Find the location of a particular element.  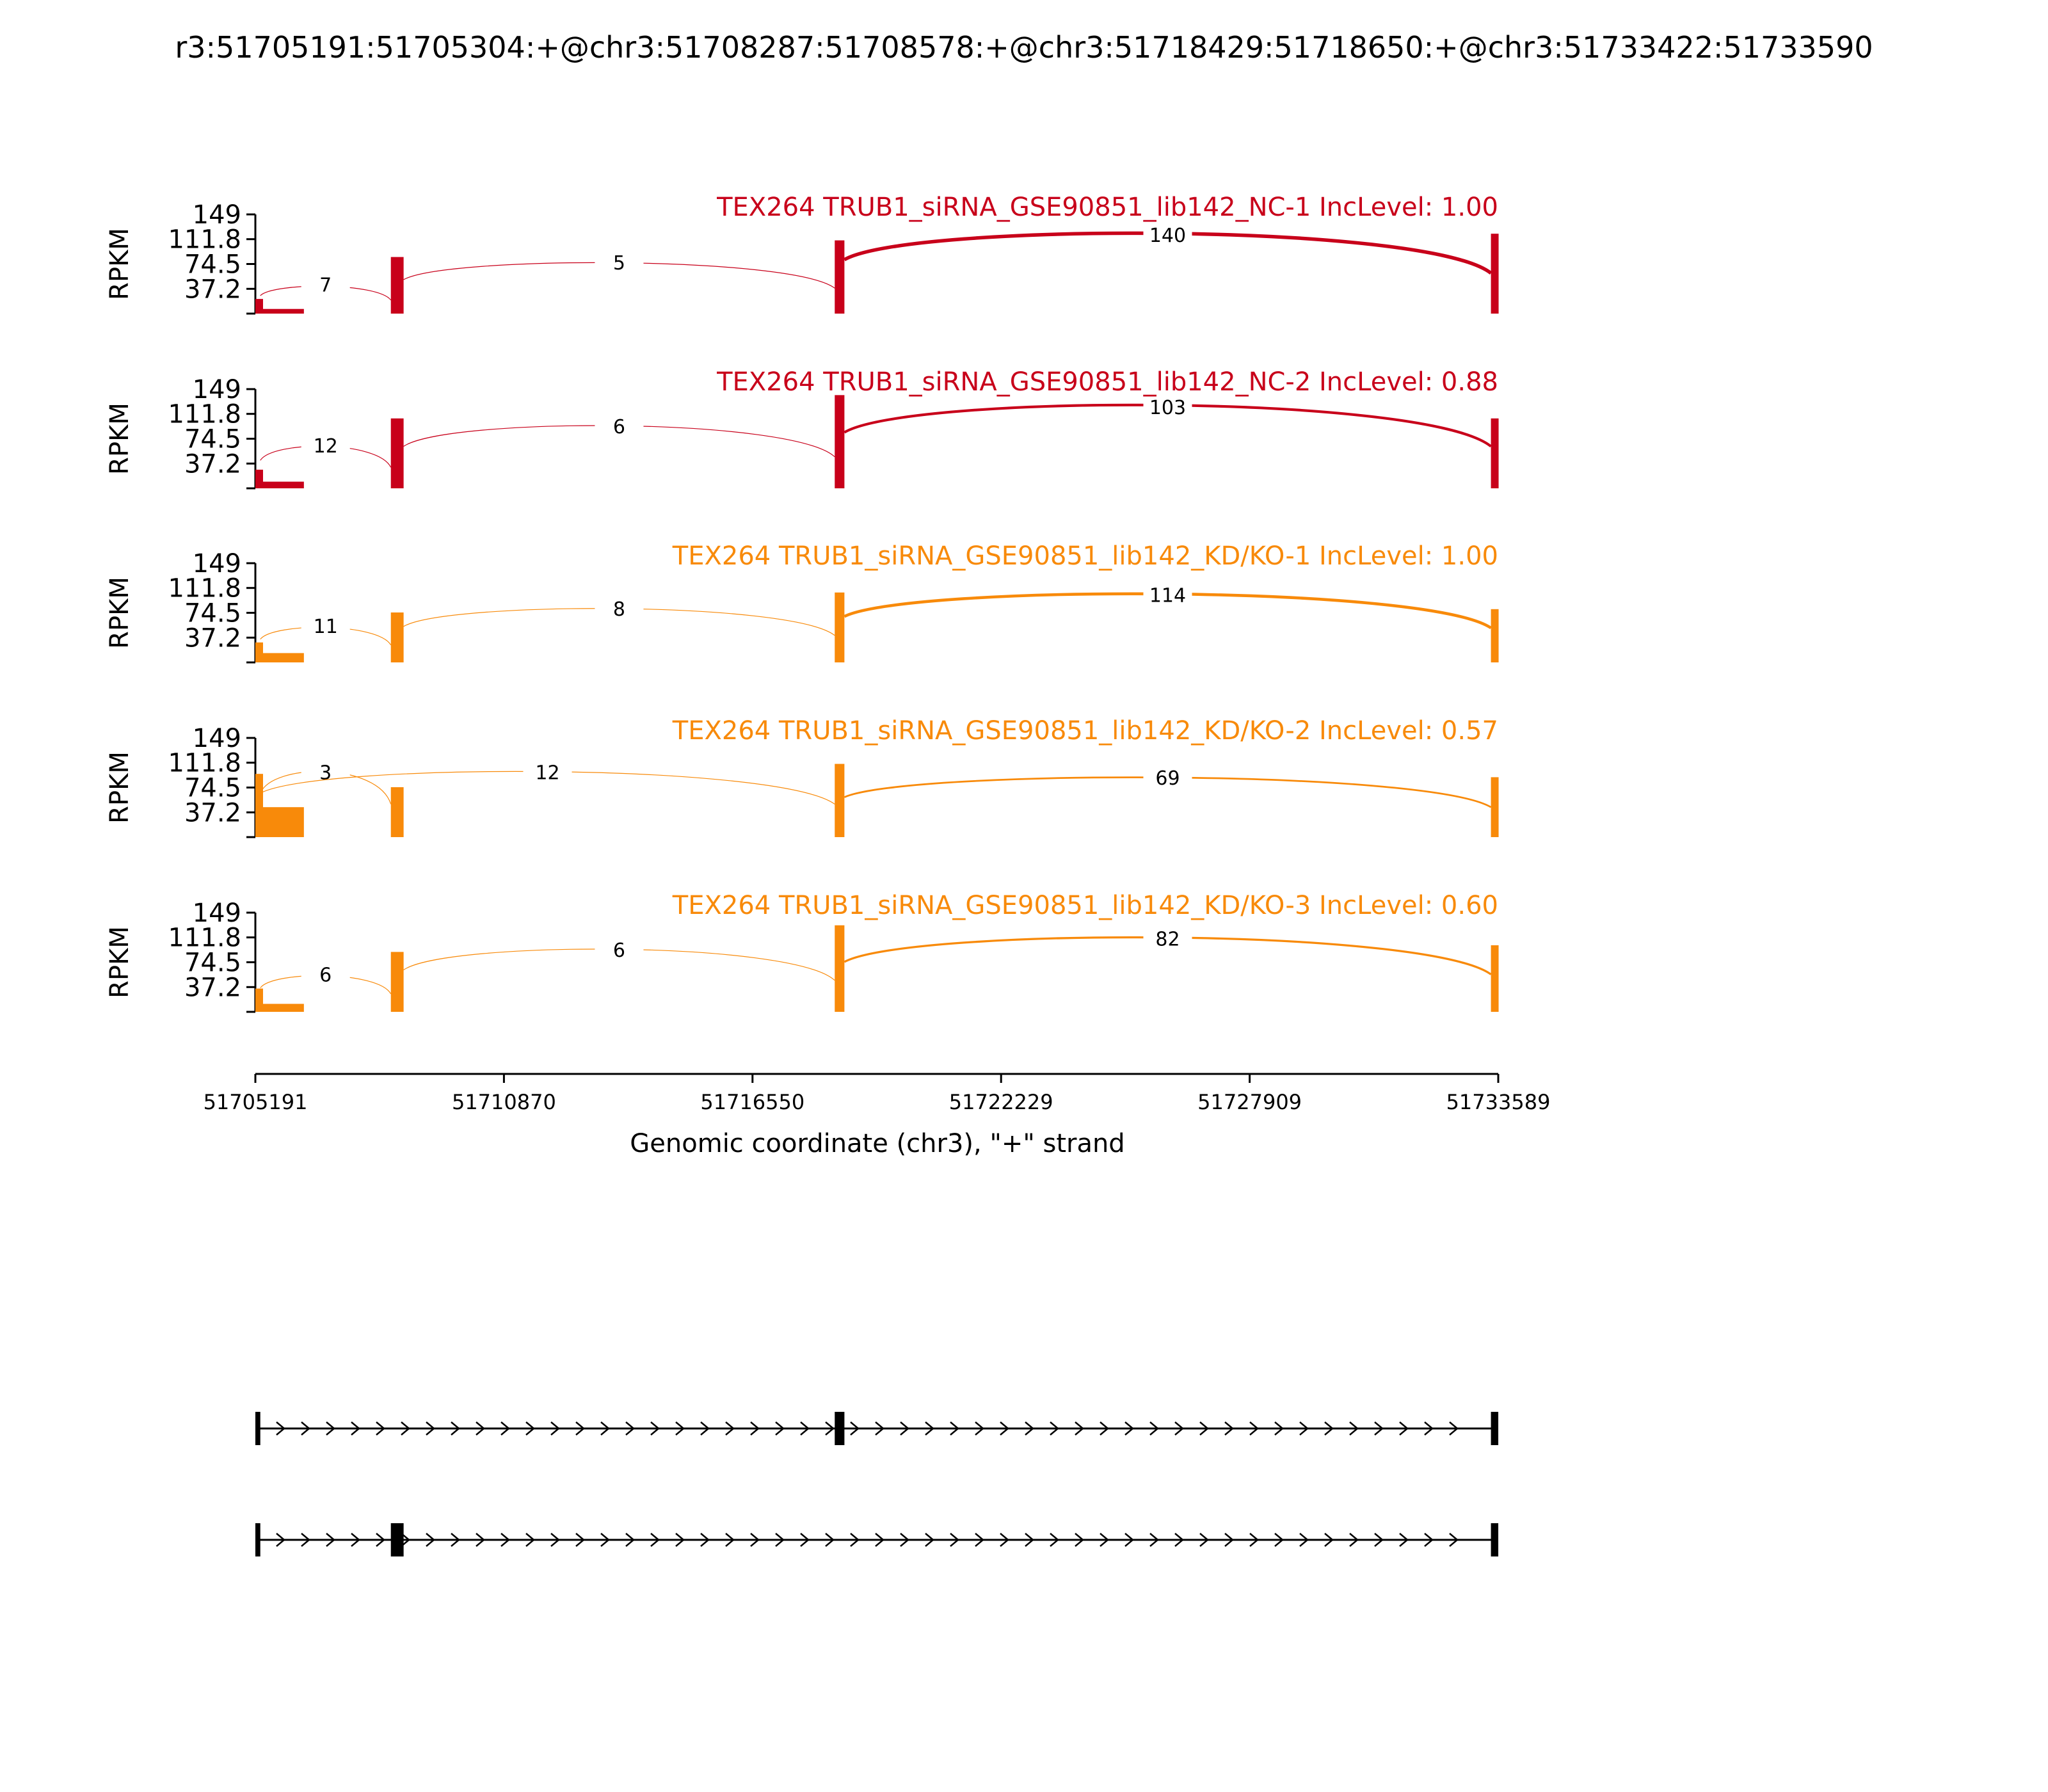

x-axis-label: Genomic coordinate (chr3), "+" strand is located at coordinates (877, 1143).